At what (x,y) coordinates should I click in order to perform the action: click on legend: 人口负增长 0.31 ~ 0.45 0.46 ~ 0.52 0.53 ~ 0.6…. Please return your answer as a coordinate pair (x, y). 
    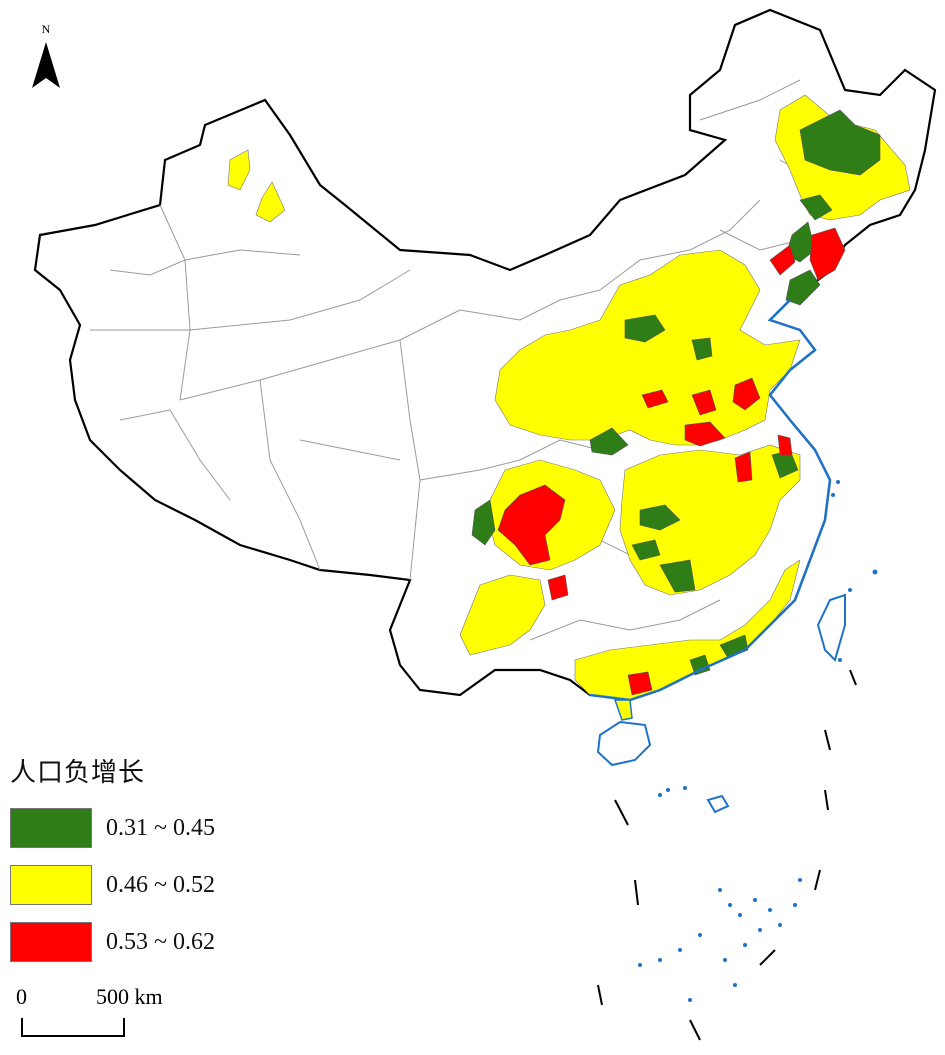
    Looking at the image, I should click on (160, 865).